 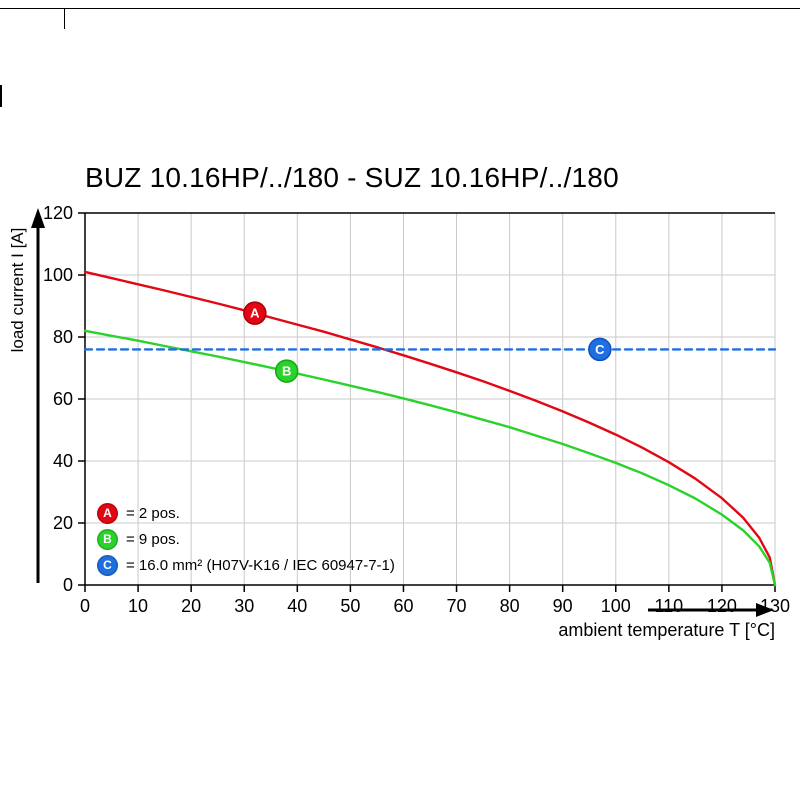 I want to click on page-frame-left-mark, so click(x=1, y=96).